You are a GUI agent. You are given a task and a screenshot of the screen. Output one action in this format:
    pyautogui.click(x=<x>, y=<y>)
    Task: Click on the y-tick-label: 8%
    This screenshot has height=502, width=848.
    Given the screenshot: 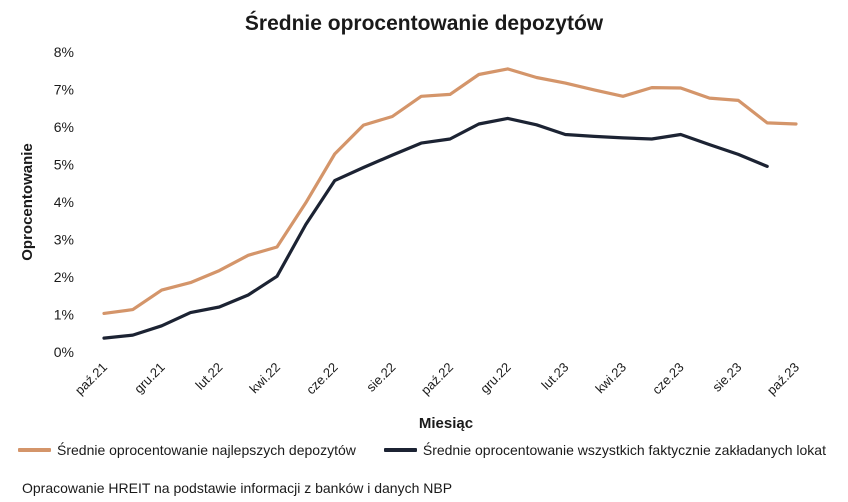 What is the action you would take?
    pyautogui.click(x=64, y=52)
    